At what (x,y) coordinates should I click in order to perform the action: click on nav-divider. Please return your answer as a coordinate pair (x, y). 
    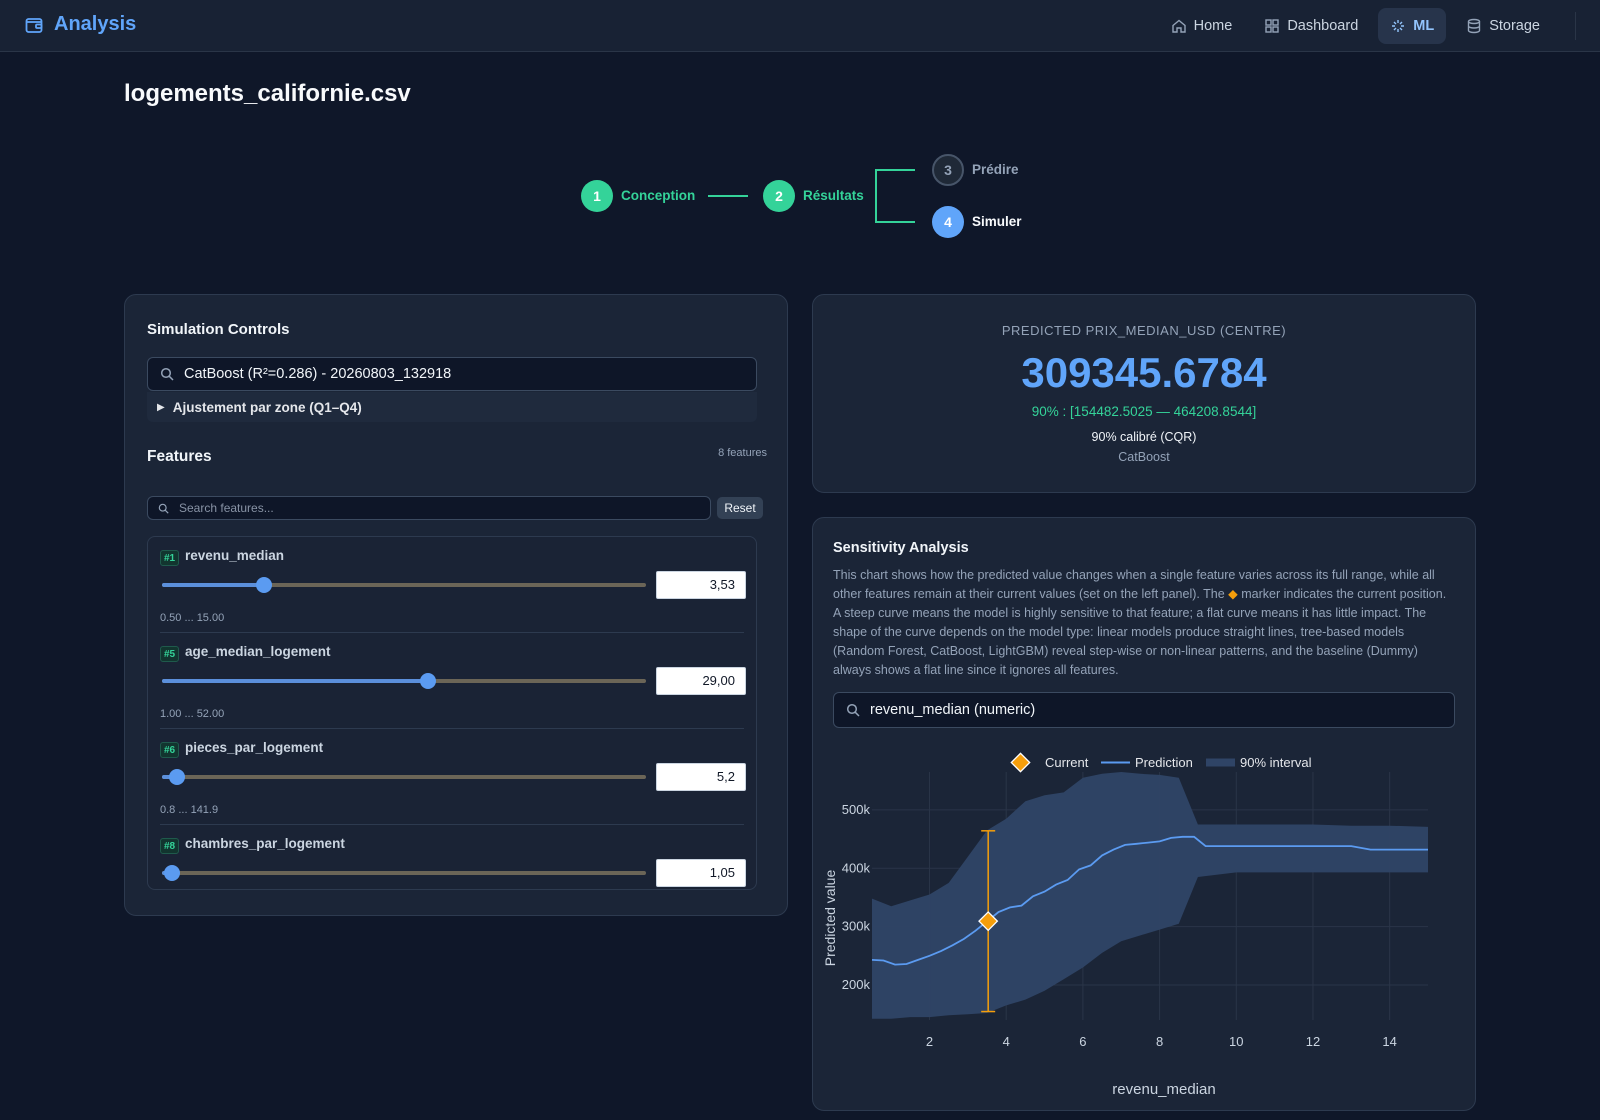
    Looking at the image, I should click on (1575, 26).